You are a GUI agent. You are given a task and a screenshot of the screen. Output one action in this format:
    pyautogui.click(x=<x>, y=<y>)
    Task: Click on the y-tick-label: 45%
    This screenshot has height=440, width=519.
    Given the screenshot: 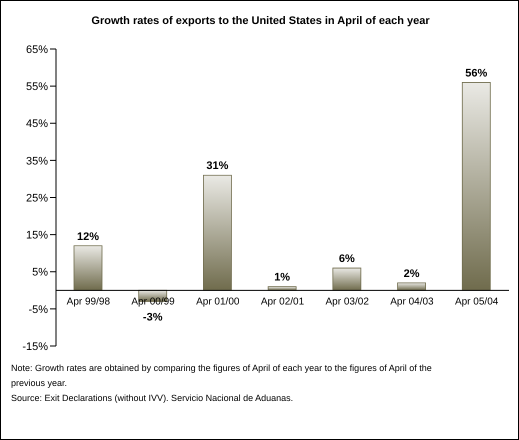 What is the action you would take?
    pyautogui.click(x=37, y=124)
    